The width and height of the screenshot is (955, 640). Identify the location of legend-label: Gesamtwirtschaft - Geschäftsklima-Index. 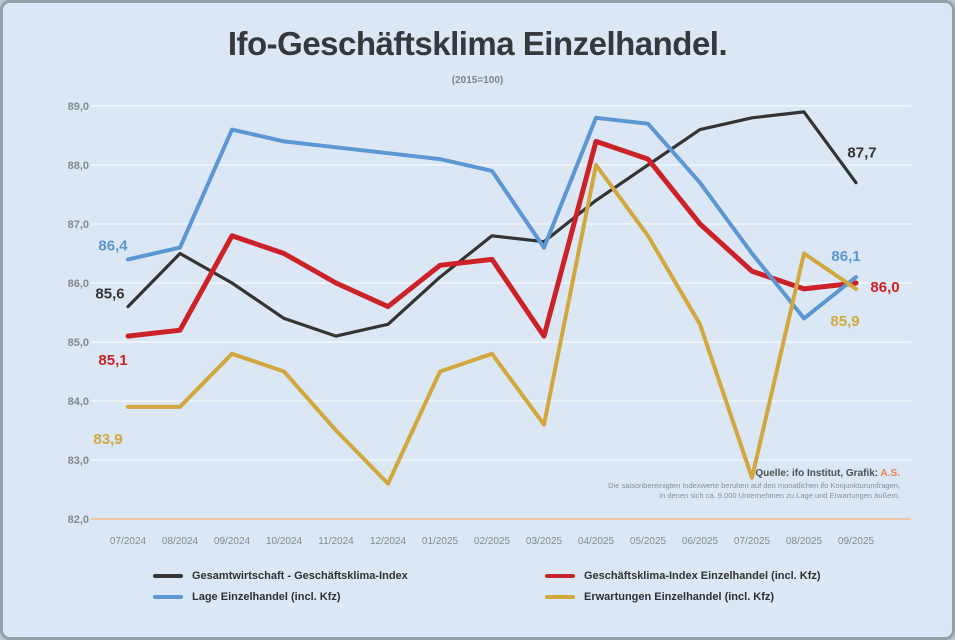
(300, 576).